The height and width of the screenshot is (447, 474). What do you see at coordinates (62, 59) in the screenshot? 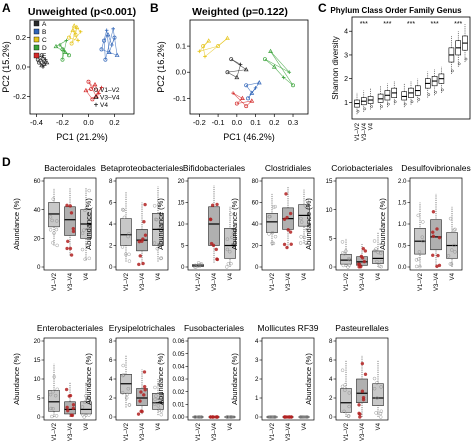
I see `panel-a-point-d` at bounding box center [62, 59].